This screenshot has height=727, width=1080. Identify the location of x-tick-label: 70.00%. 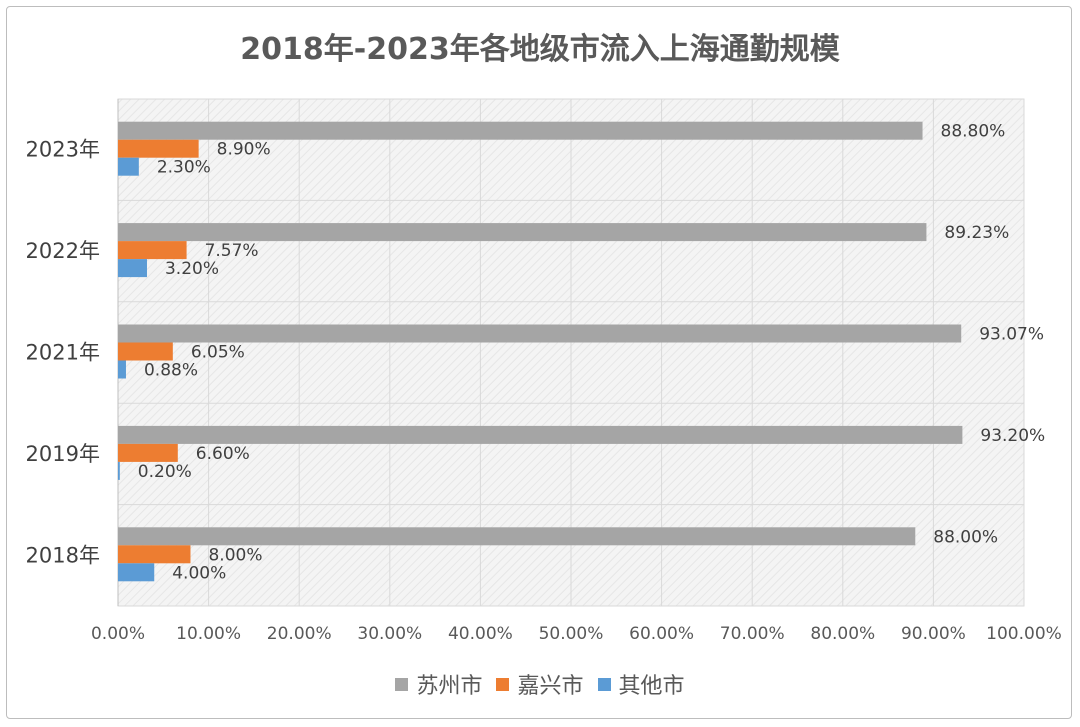
(752, 634).